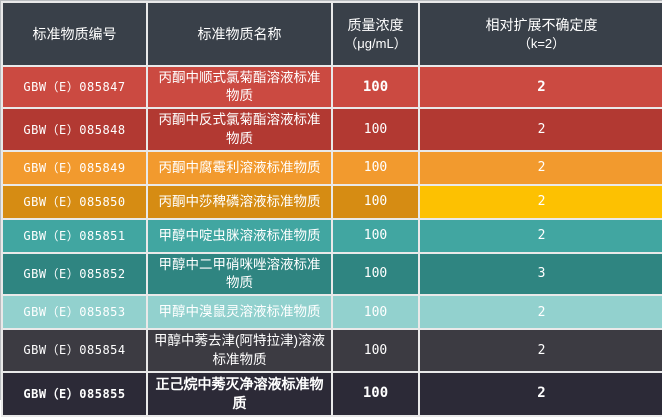  I want to click on table-row: GBW（E）085847 丙酮中顺式氯菊酯溶液标准物质 100 2, so click(331, 87).